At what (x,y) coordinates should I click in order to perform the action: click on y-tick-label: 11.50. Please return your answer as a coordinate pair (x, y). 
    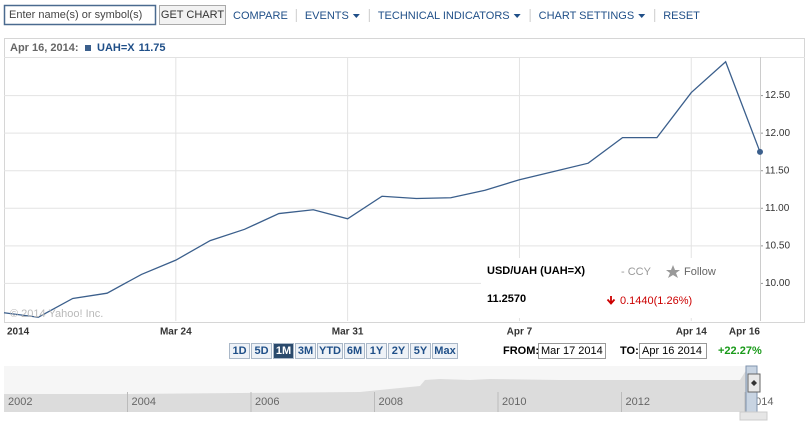
    Looking at the image, I should click on (777, 170).